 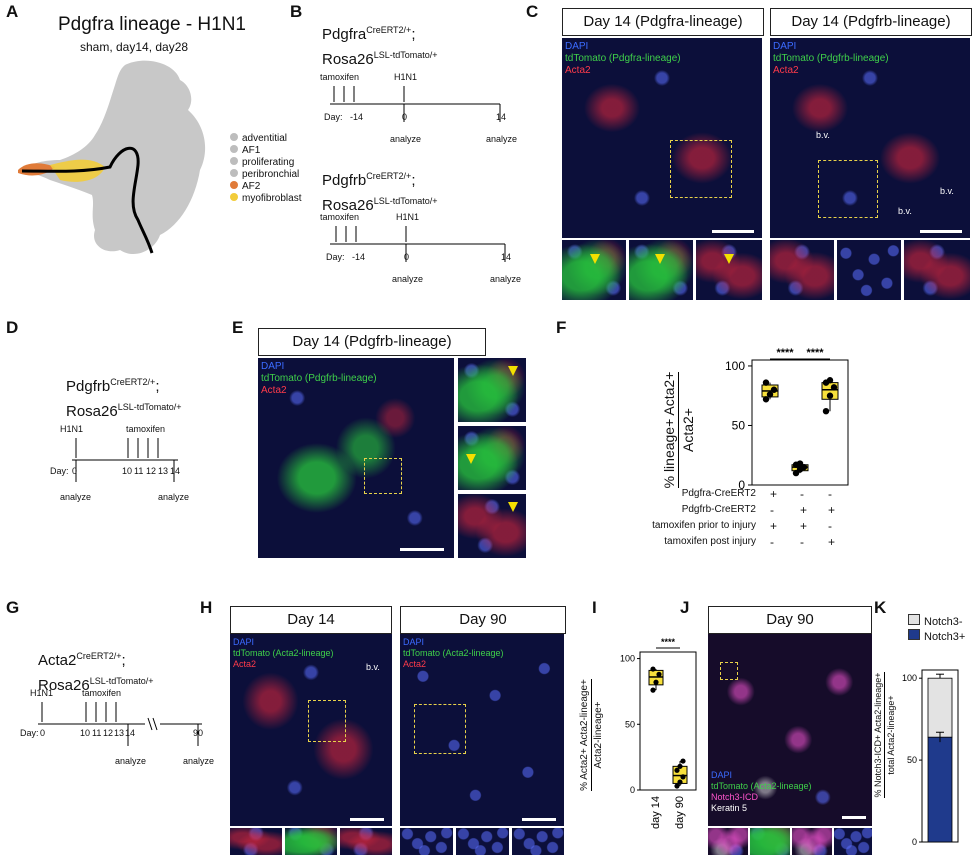 What do you see at coordinates (936, 629) in the screenshot?
I see `panel-k-legend: Notch3- Notch3+` at bounding box center [936, 629].